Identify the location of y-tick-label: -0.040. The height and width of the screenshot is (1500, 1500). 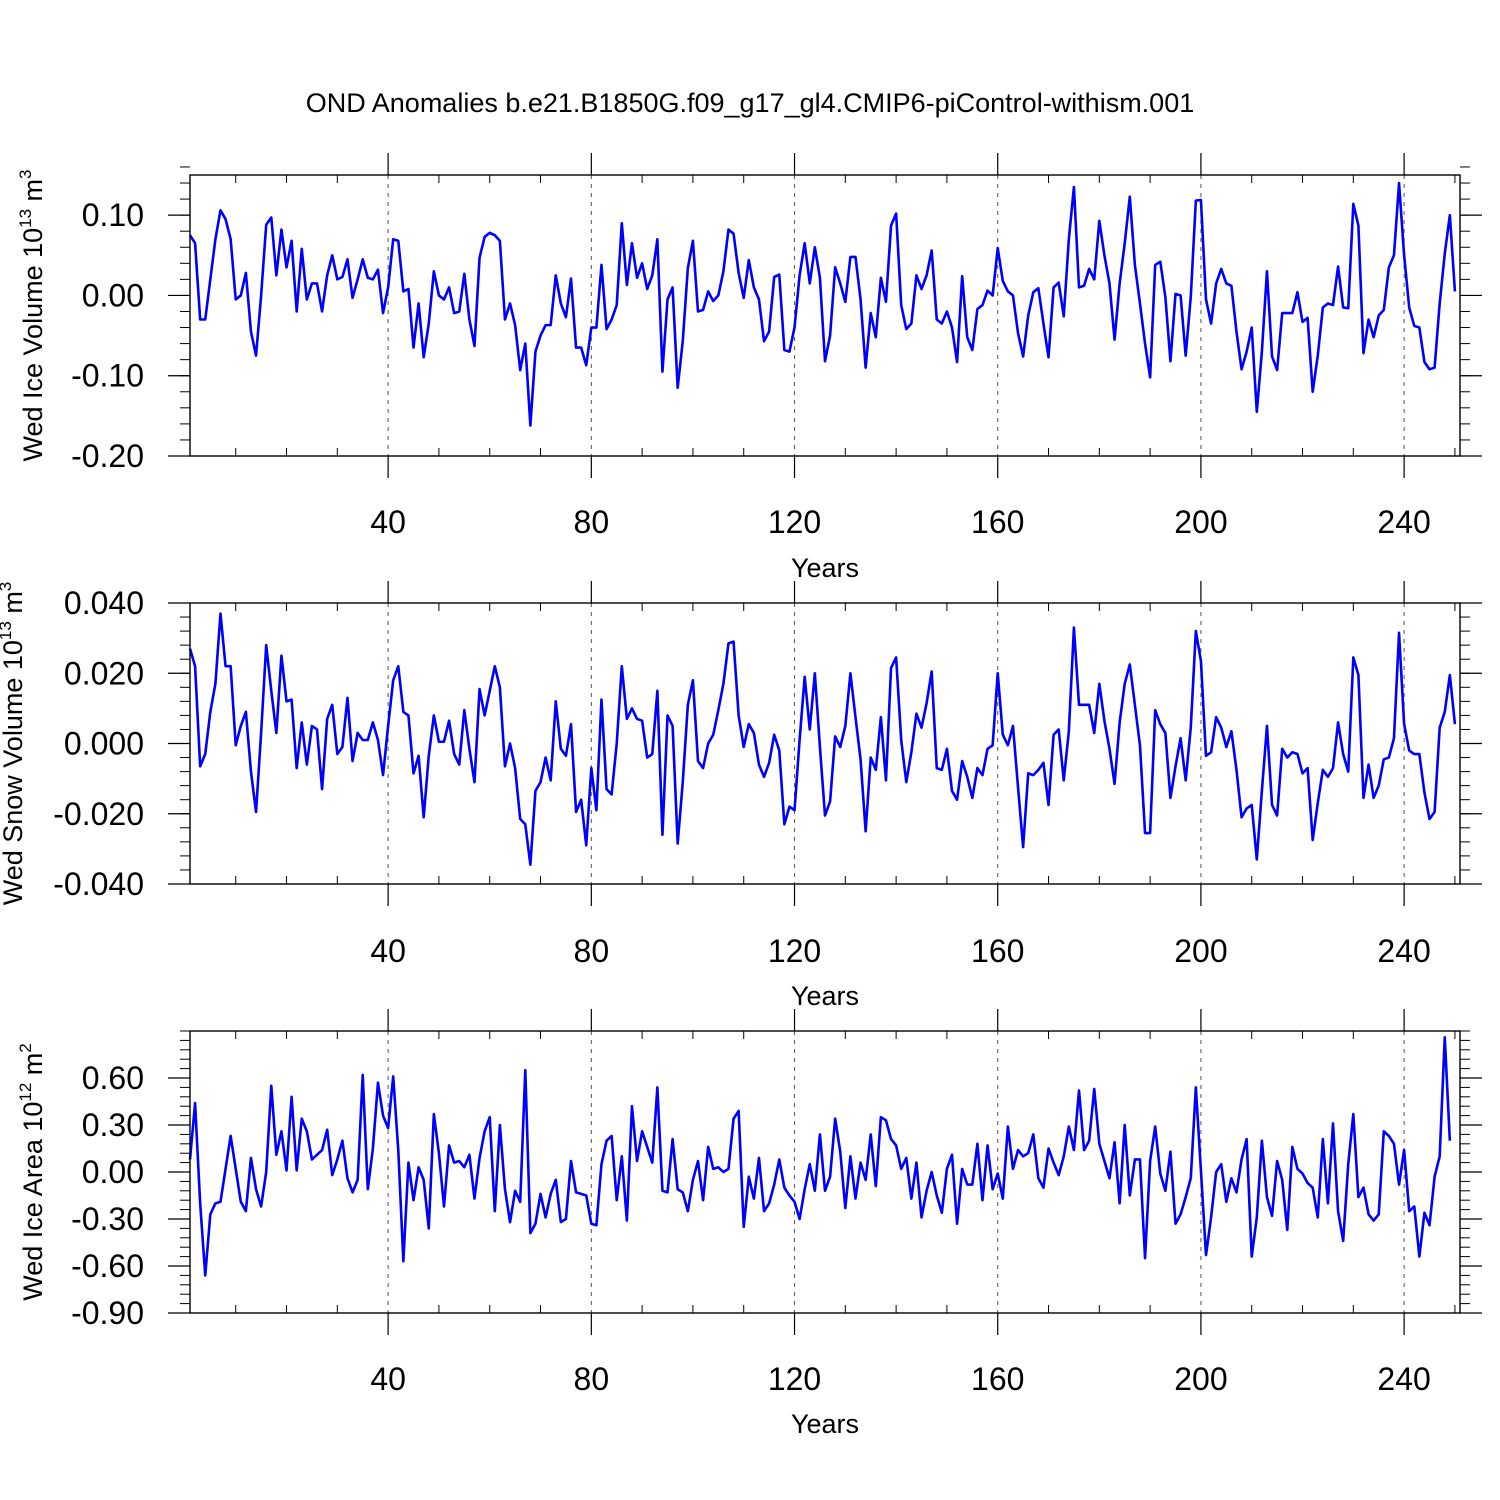
(98, 884).